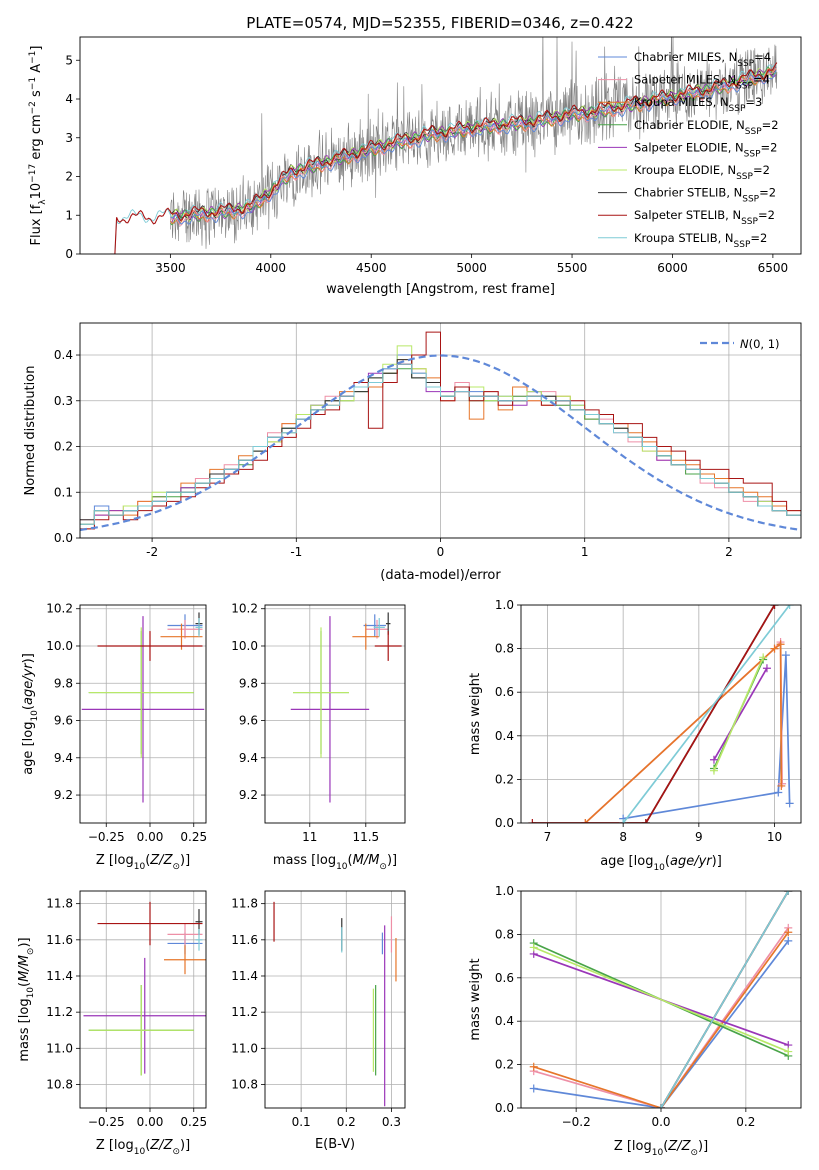  Describe the element at coordinates (304, 860) in the screenshot. I see `age-vs-mass-xlabel-part: mass [log` at that location.